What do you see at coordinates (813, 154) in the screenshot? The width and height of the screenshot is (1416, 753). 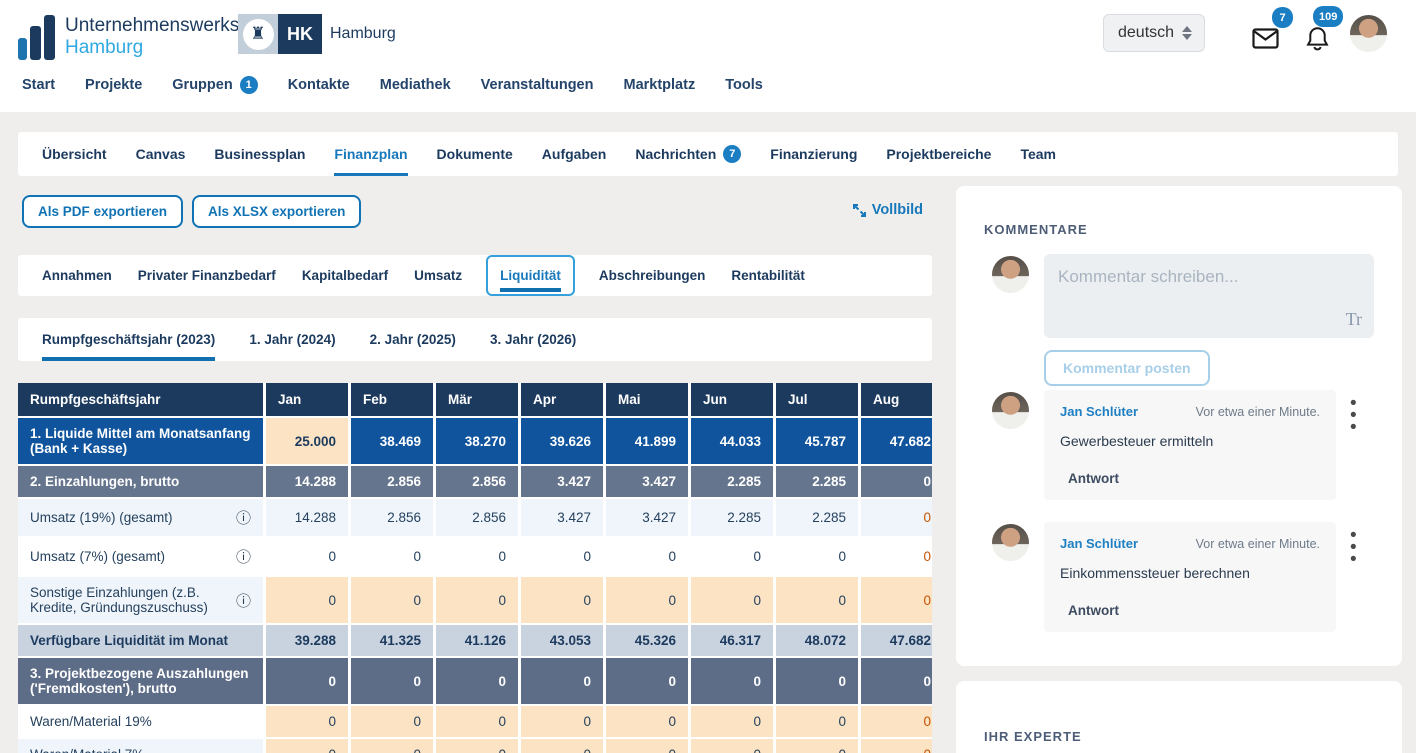 I see `project-tab-finanzierung: Finanzierung` at bounding box center [813, 154].